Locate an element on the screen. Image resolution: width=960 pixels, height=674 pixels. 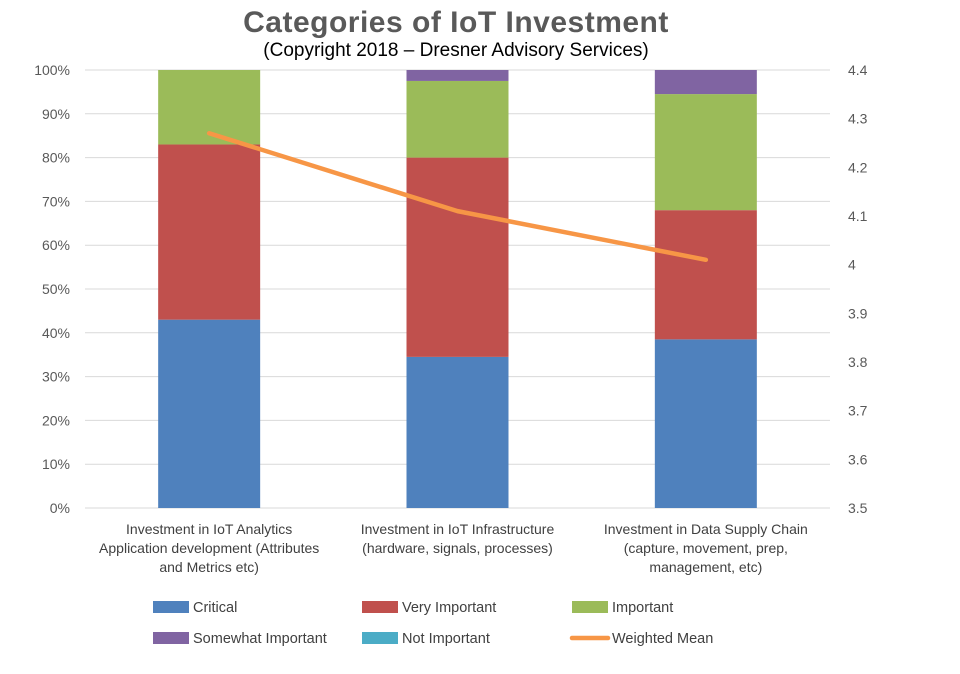
legend-item-important: Important is located at coordinates (622, 608).